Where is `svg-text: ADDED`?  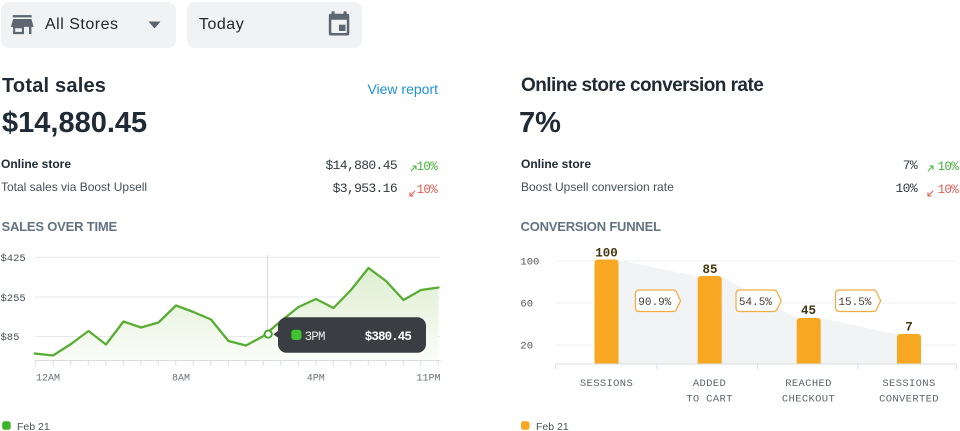 svg-text: ADDED is located at coordinates (709, 384).